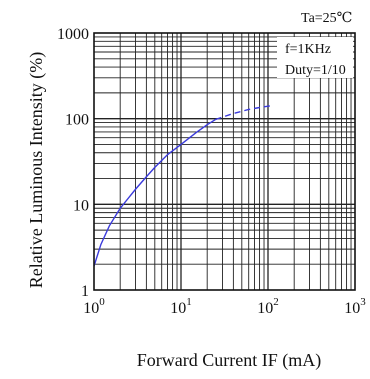 This screenshot has width=370, height=379. Describe the element at coordinates (36, 170) in the screenshot. I see `y-axis-title: Relative Luminous Intensity (%)` at that location.